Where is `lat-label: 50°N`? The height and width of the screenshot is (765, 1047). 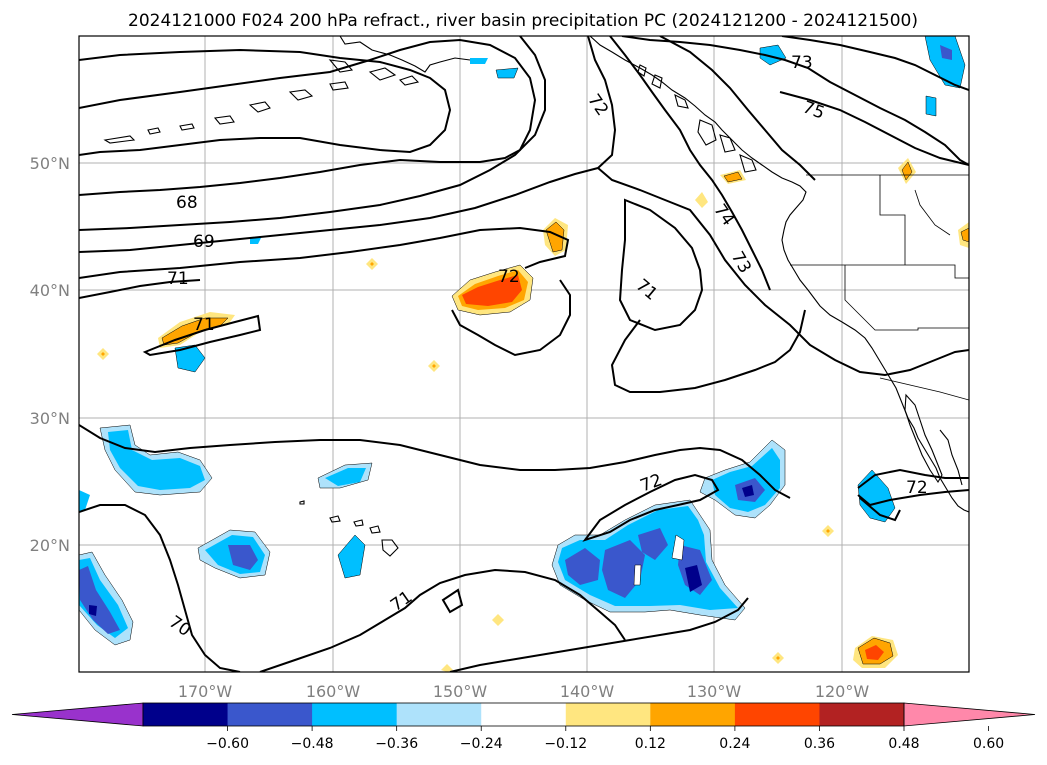 lat-label: 50°N is located at coordinates (50, 163).